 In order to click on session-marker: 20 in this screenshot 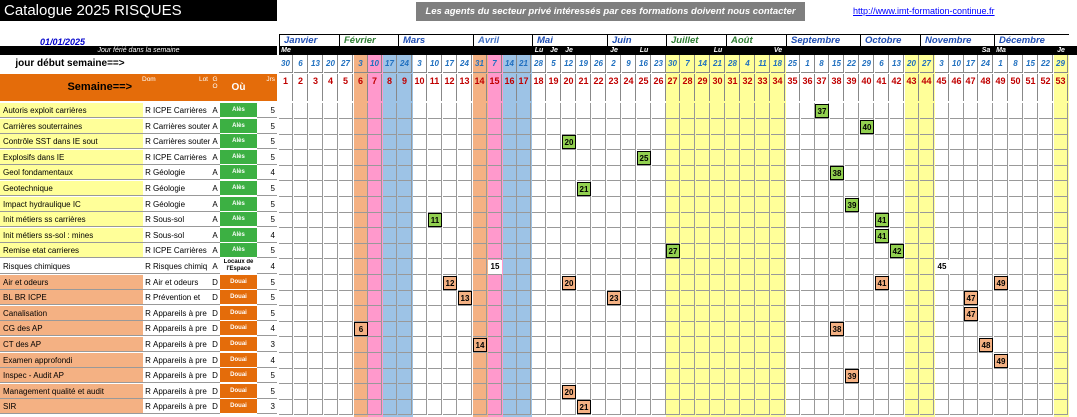, I will do `click(569, 142)`.